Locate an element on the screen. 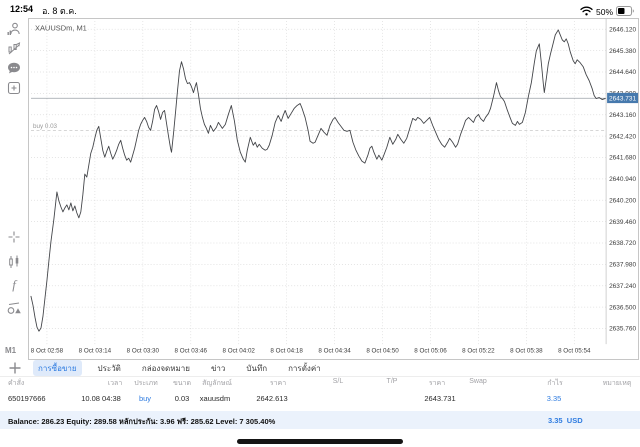 The image size is (640, 447). svg-text: 2639.460 is located at coordinates (622, 222).